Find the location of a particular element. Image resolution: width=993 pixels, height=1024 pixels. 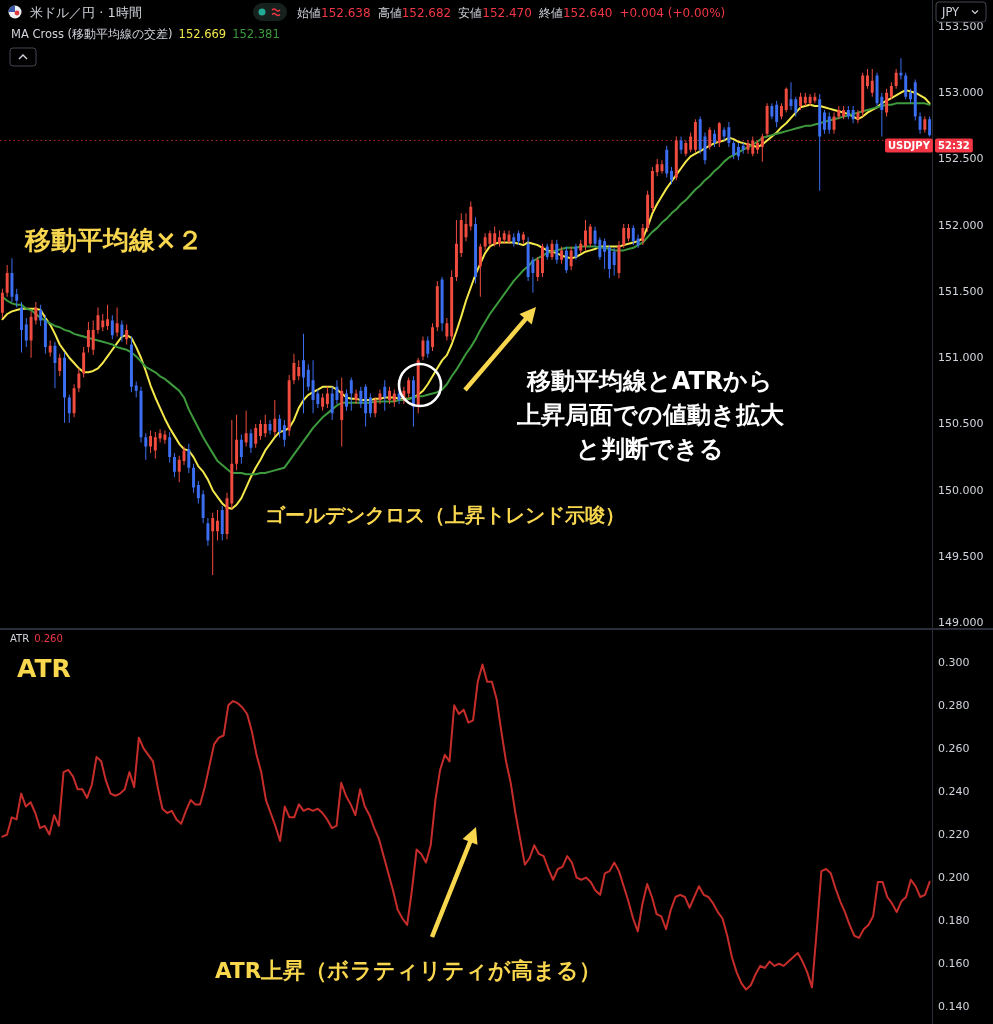

y-tick-label: 0.200 is located at coordinates (954, 878).